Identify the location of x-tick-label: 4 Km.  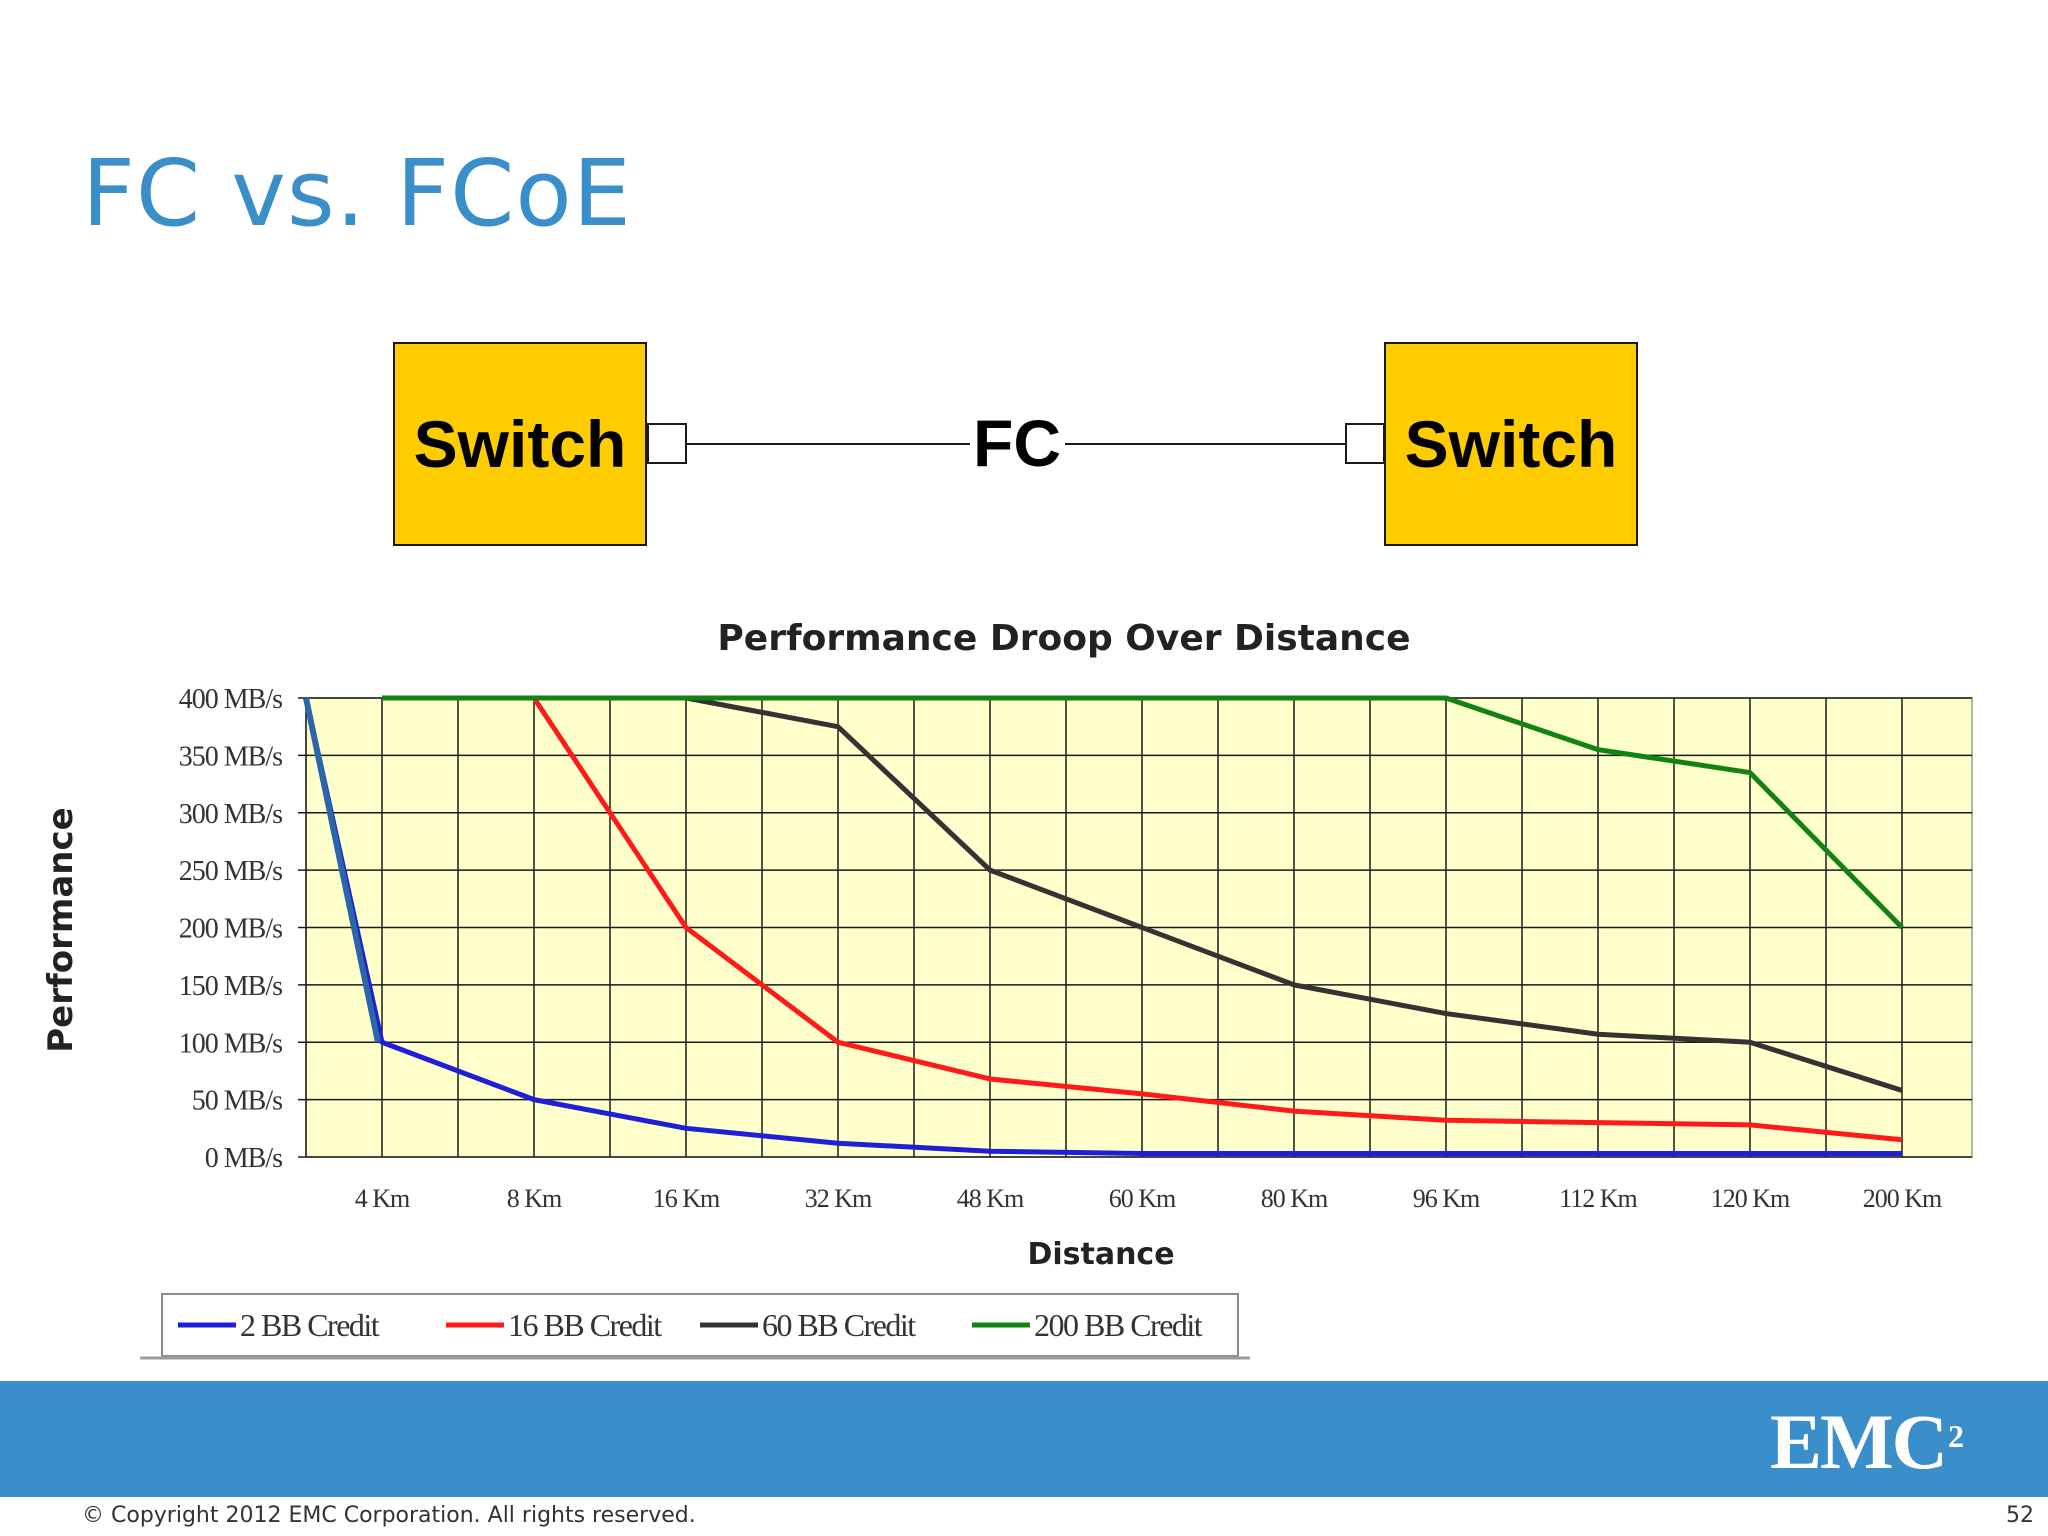
(382, 1198).